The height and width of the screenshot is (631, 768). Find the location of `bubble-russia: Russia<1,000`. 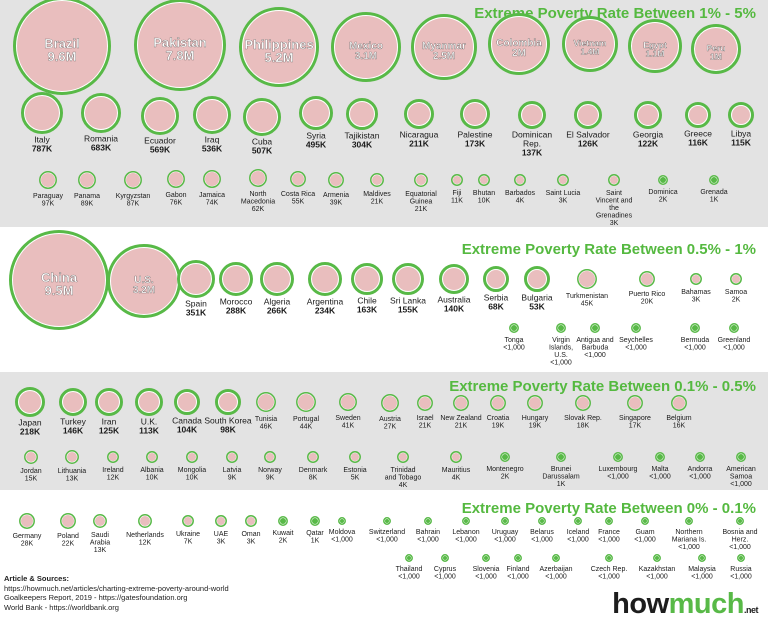

bubble-russia: Russia<1,000 is located at coordinates (741, 567).